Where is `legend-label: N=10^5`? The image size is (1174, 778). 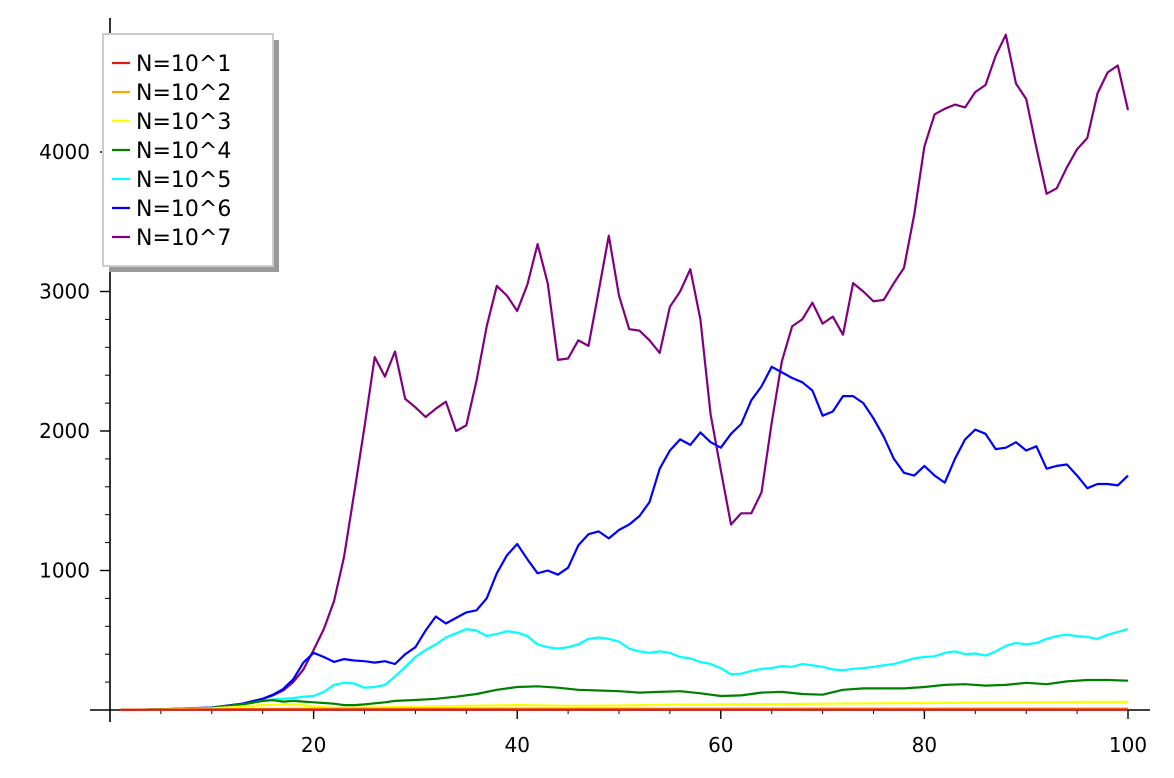 legend-label: N=10^5 is located at coordinates (183, 180).